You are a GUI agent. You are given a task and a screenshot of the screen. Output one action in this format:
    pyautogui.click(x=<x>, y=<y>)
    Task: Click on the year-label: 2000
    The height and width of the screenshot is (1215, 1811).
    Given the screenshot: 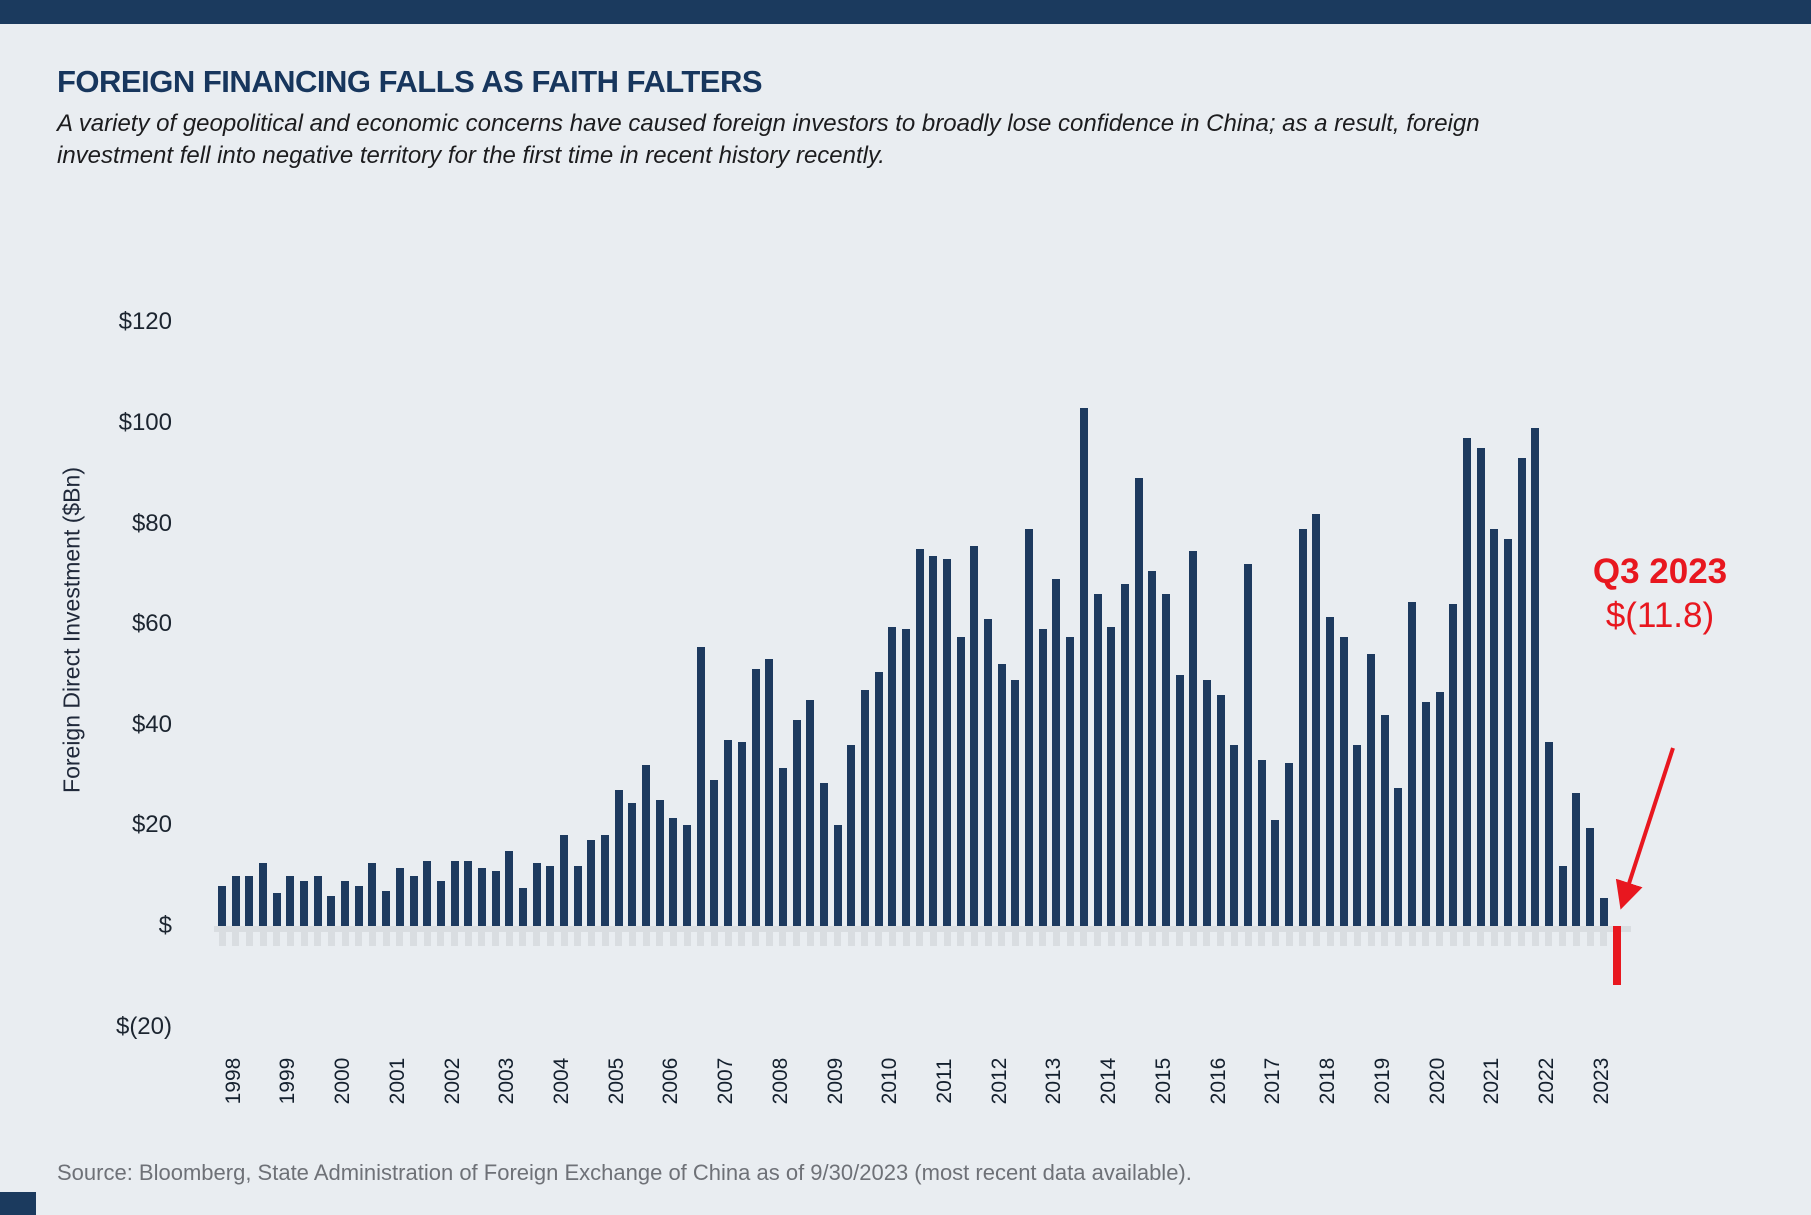 What is the action you would take?
    pyautogui.click(x=343, y=1081)
    